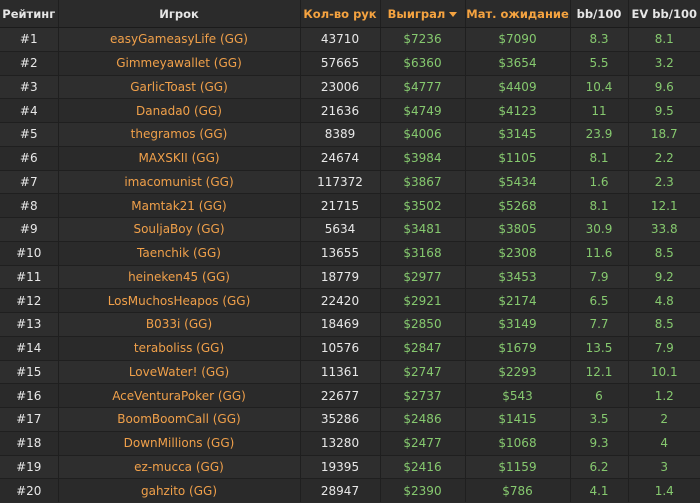  What do you see at coordinates (350, 181) in the screenshot?
I see `table-row: #7 imacomunist (GG) 117372 $3867 $5434 1.6 2.3` at bounding box center [350, 181].